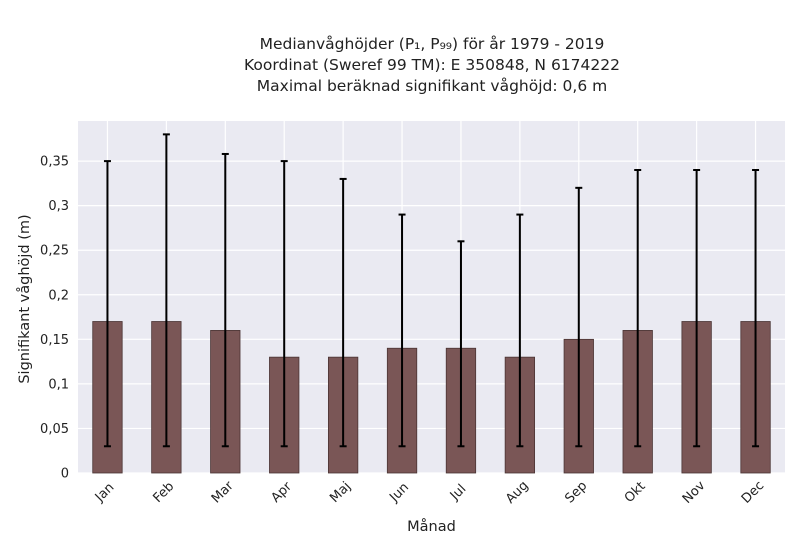 This screenshot has height=550, width=800. I want to click on x-tick-label: Aug, so click(517, 492).